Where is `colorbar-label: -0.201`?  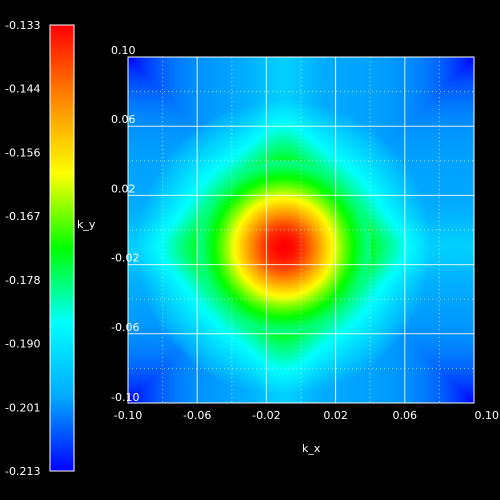
colorbar-label: -0.201 is located at coordinates (22, 407).